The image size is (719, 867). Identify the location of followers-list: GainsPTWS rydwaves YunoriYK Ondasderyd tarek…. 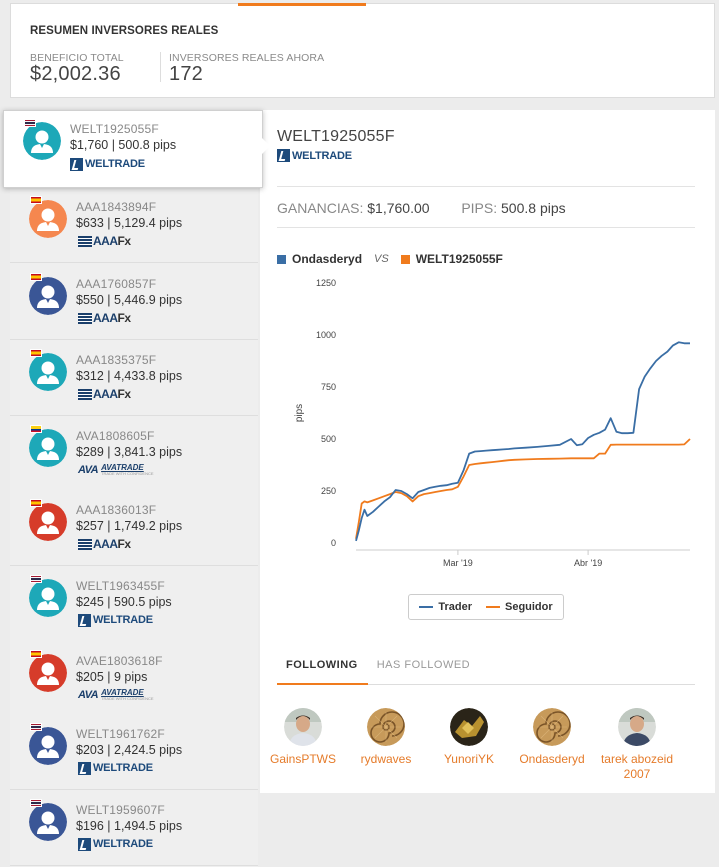
(483, 748).